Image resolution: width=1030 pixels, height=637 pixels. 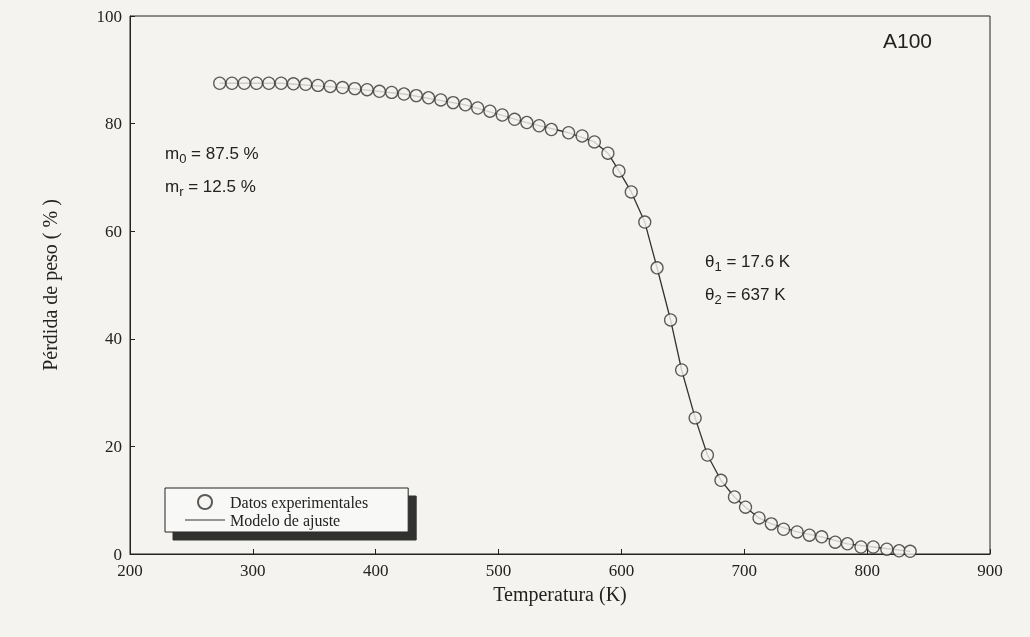 What do you see at coordinates (50, 285) in the screenshot?
I see `y-axis-title: Pérdida de peso ( % )` at bounding box center [50, 285].